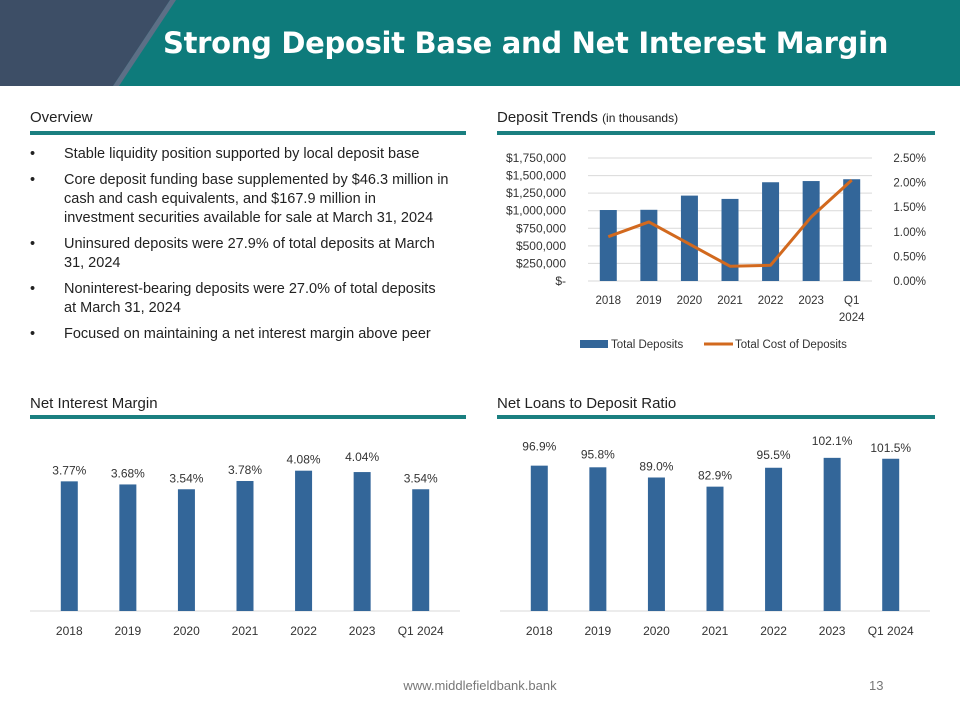  I want to click on nim-rule, so click(248, 417).